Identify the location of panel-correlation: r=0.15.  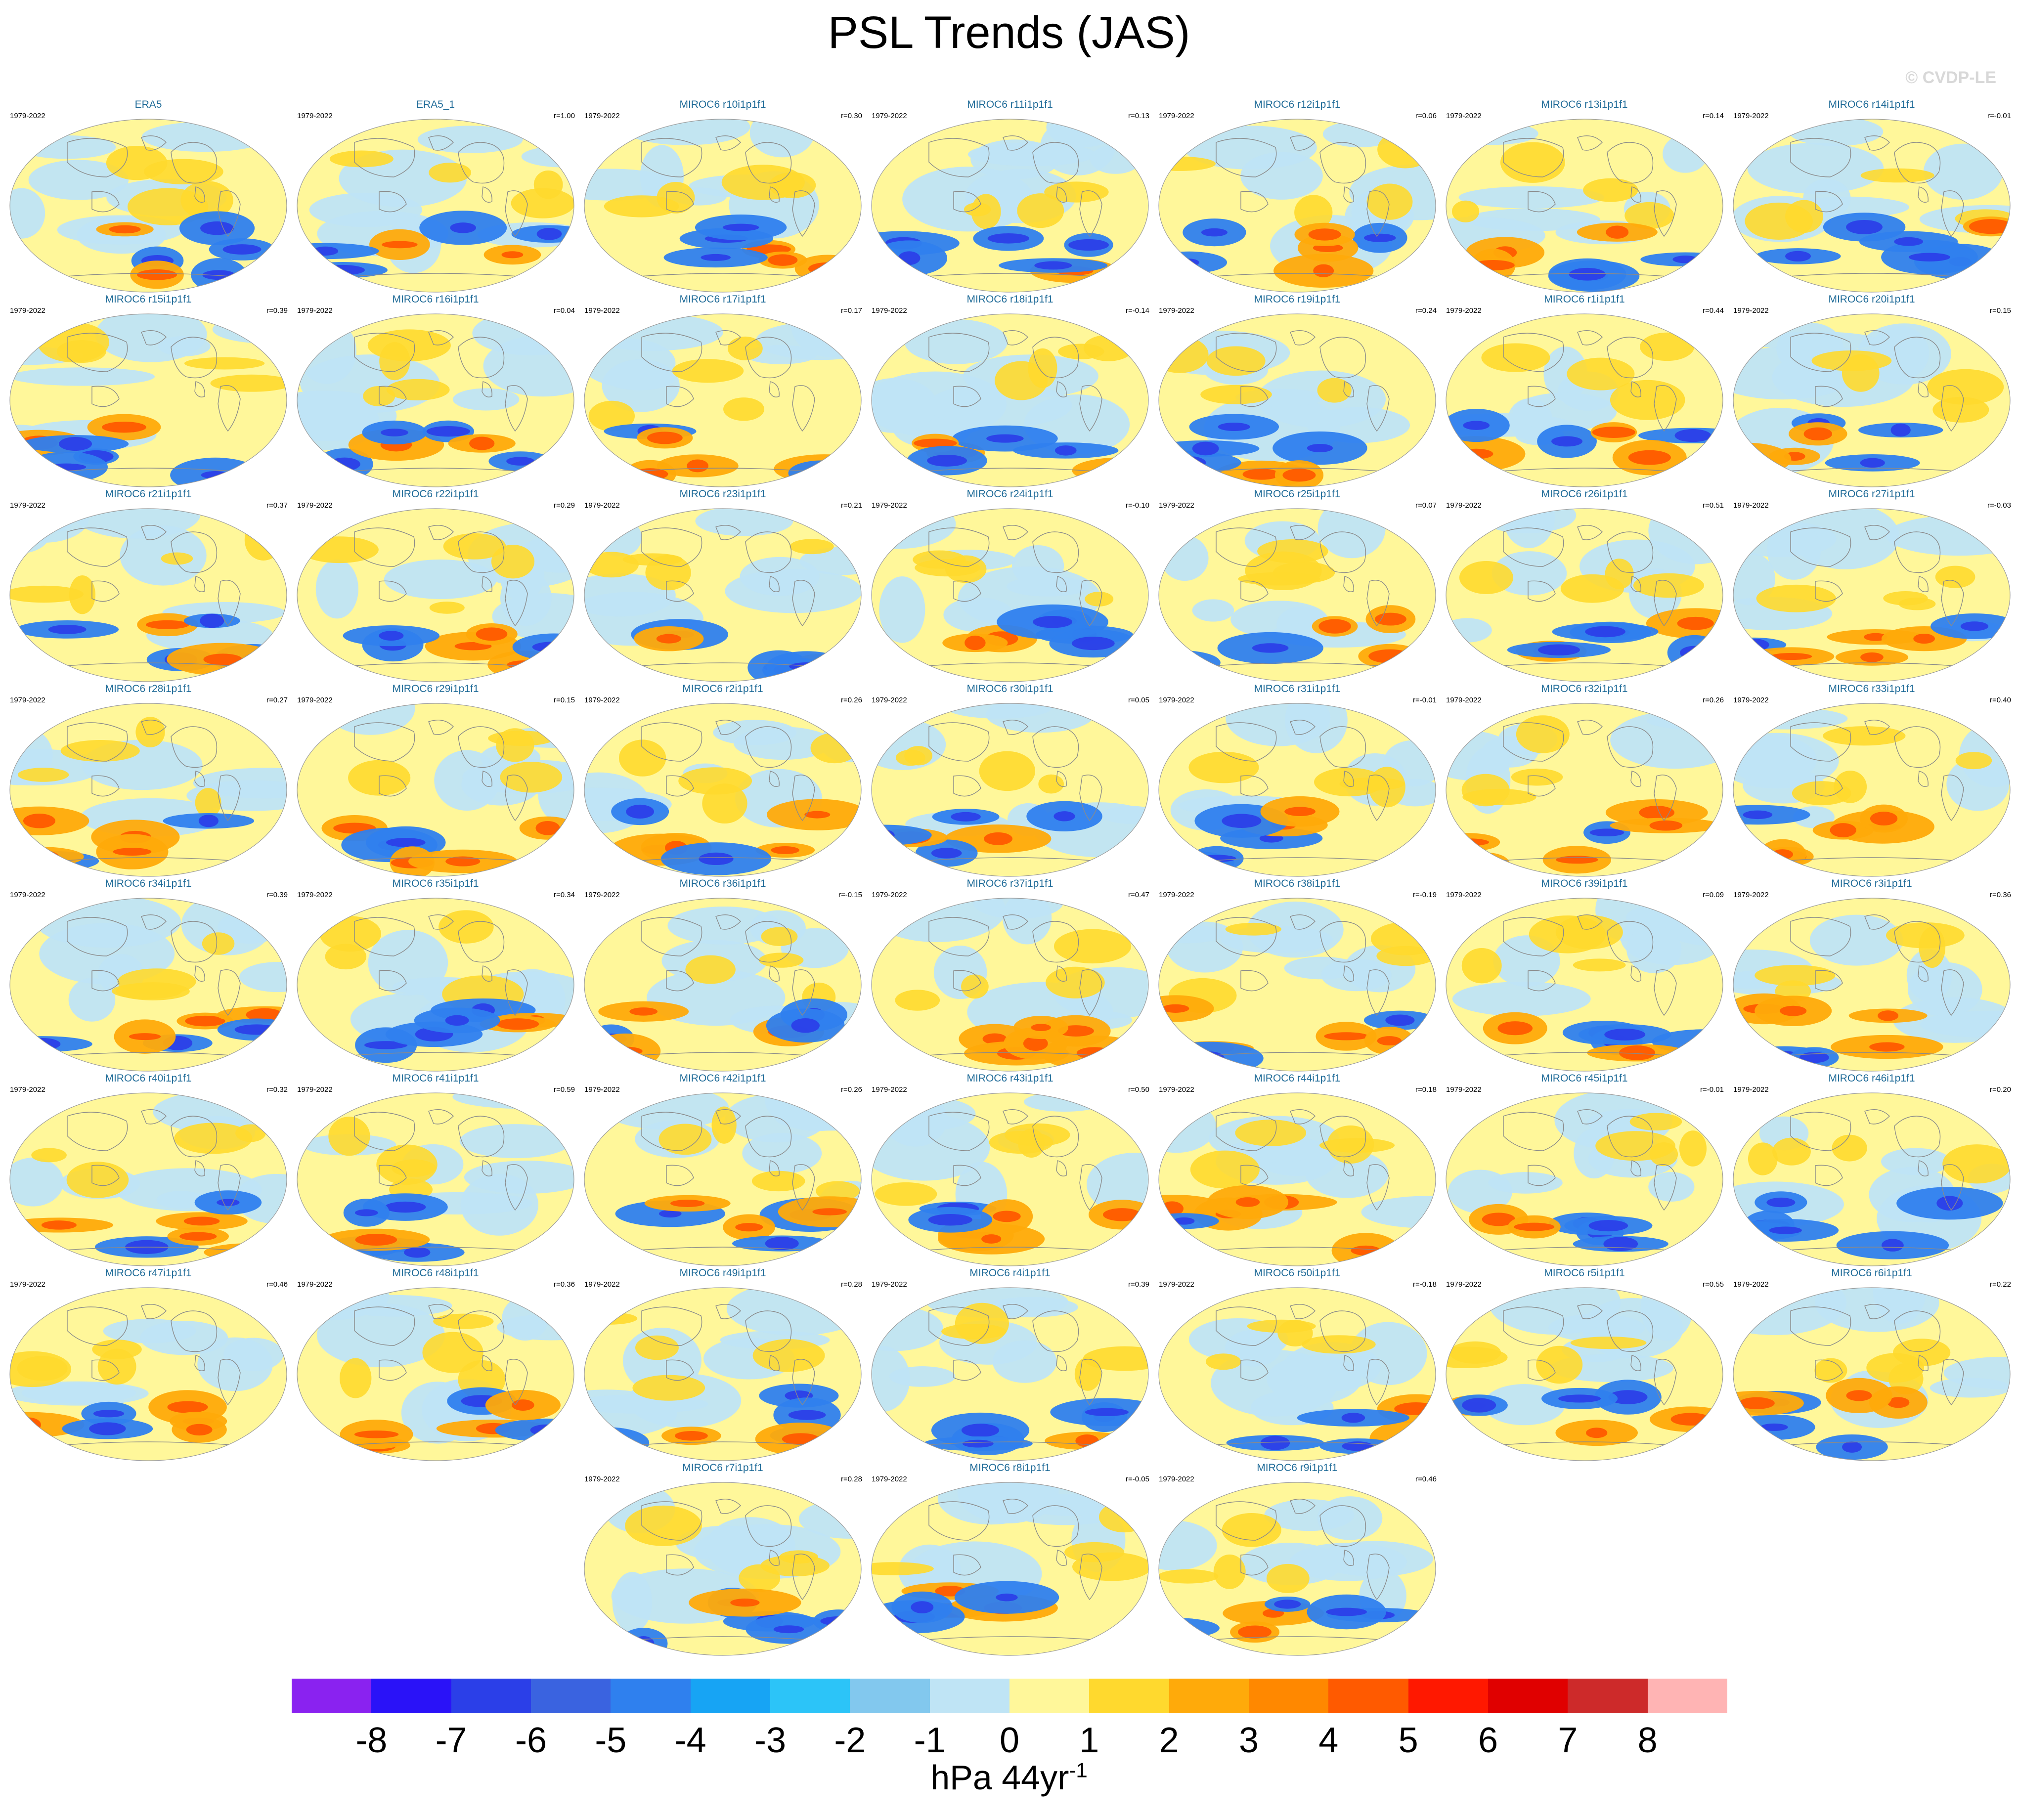
(2001, 310).